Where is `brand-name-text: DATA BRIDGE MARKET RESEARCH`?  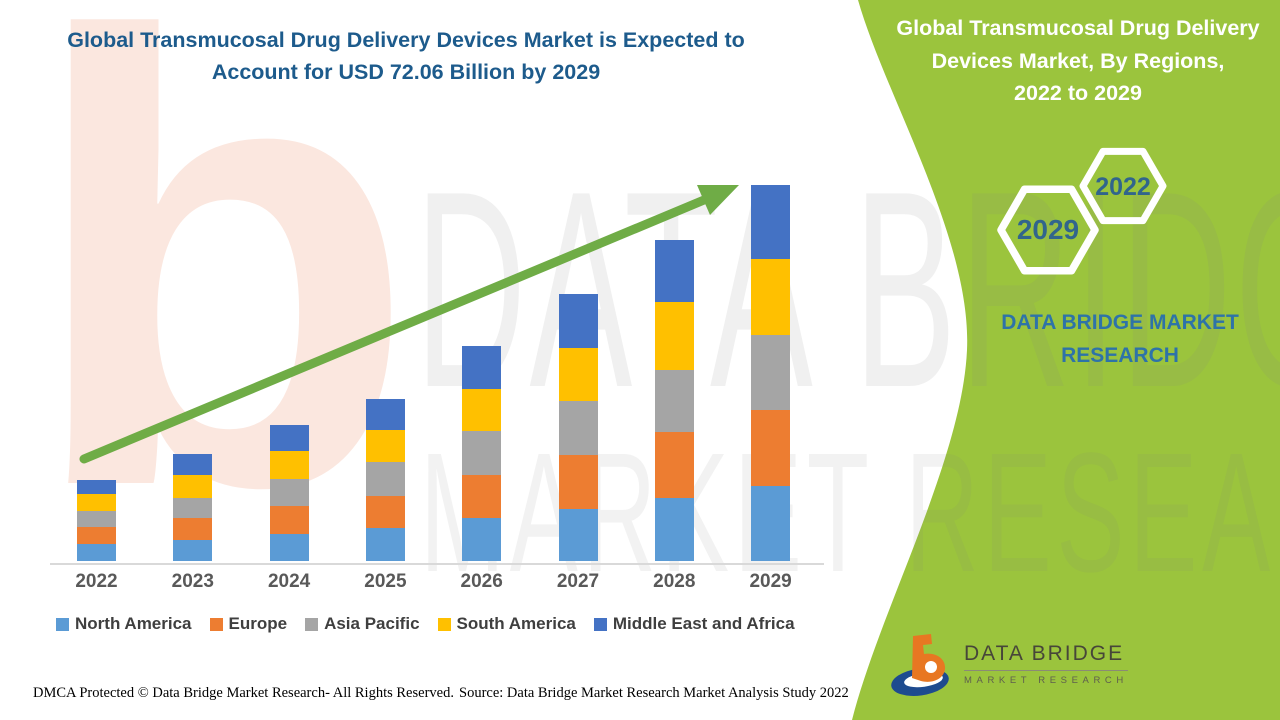 brand-name-text: DATA BRIDGE MARKET RESEARCH is located at coordinates (1120, 339).